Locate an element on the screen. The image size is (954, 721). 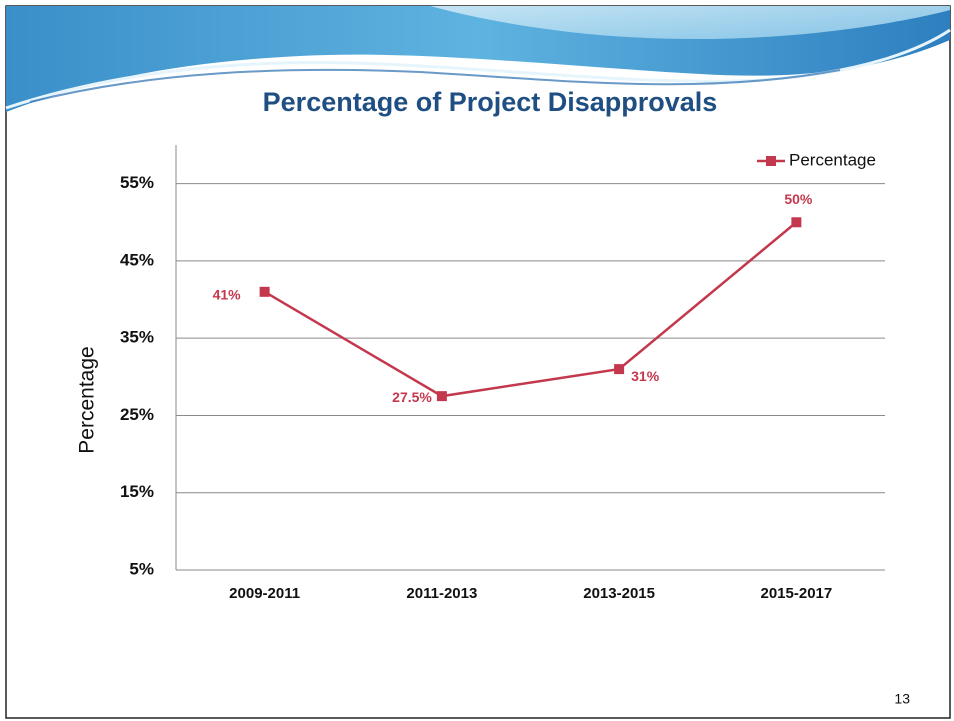
data-label: 50% is located at coordinates (798, 199).